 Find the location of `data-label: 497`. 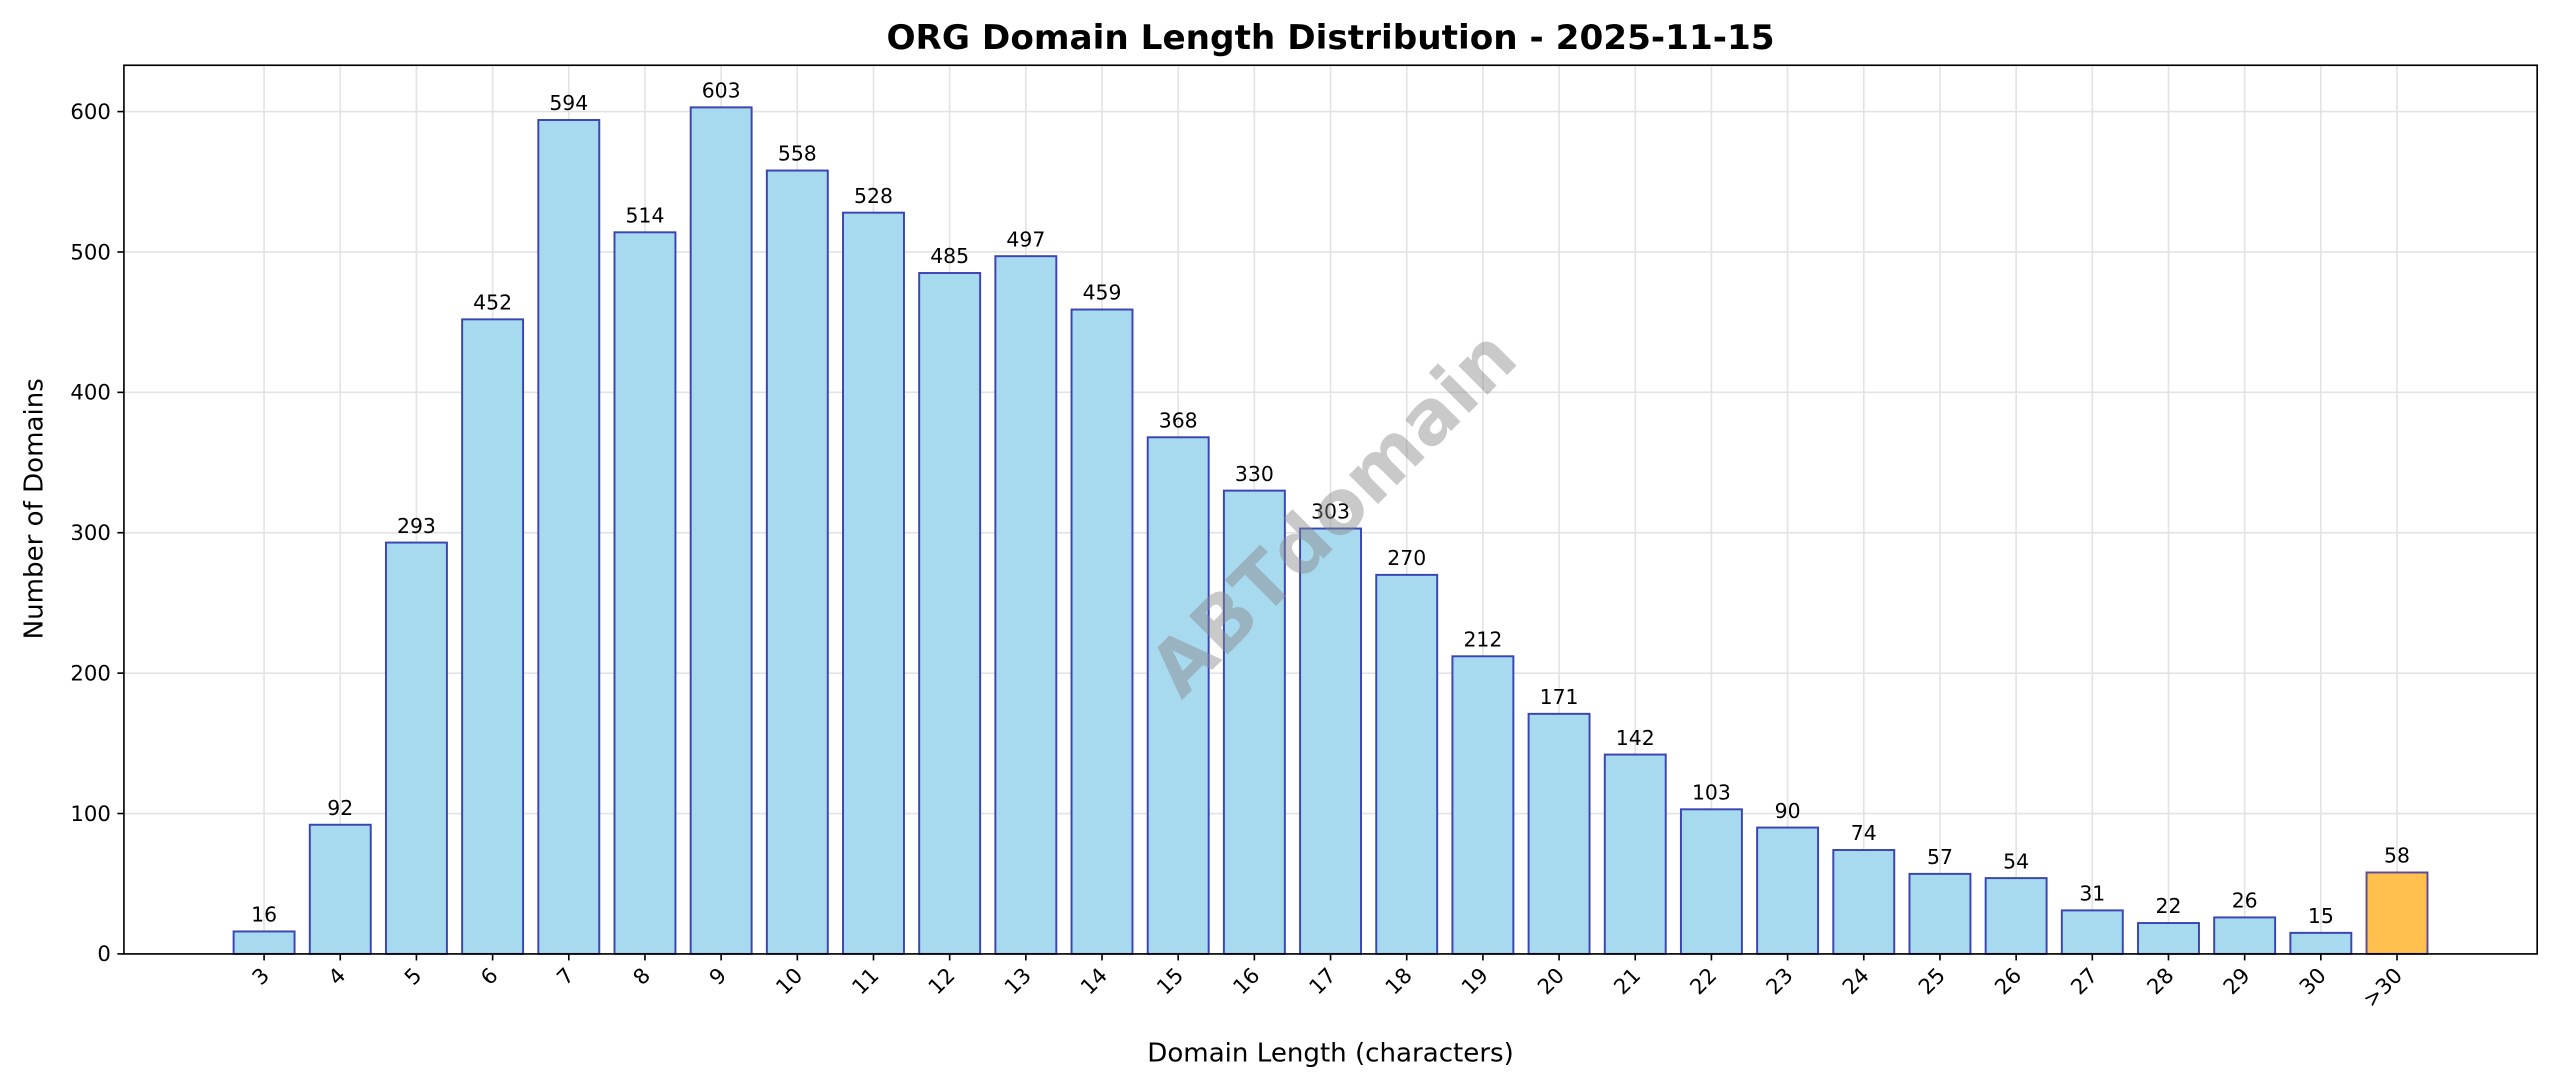

data-label: 497 is located at coordinates (1025, 239).